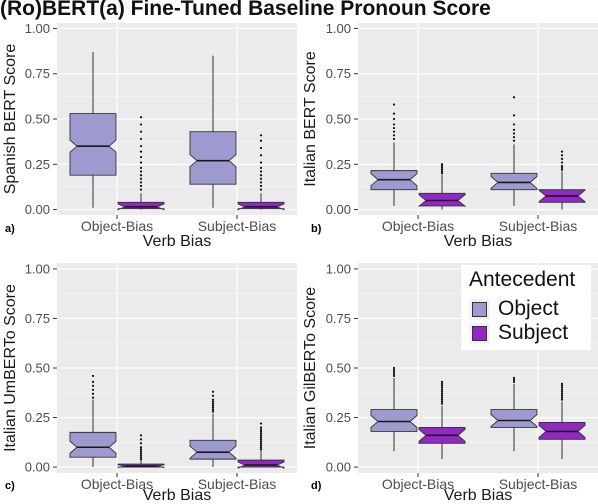 The width and height of the screenshot is (598, 504). What do you see at coordinates (528, 308) in the screenshot?
I see `legend-label-object: Object` at bounding box center [528, 308].